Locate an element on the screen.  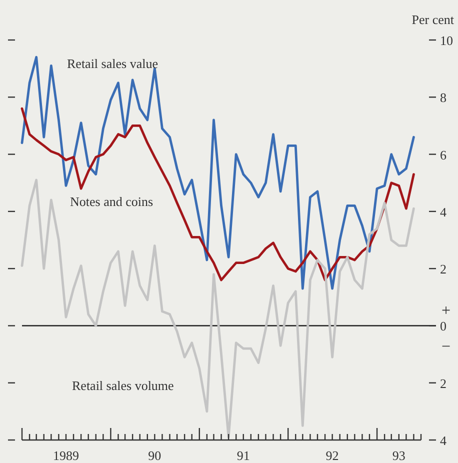
y-tick-label: 10 is located at coordinates (446, 40).